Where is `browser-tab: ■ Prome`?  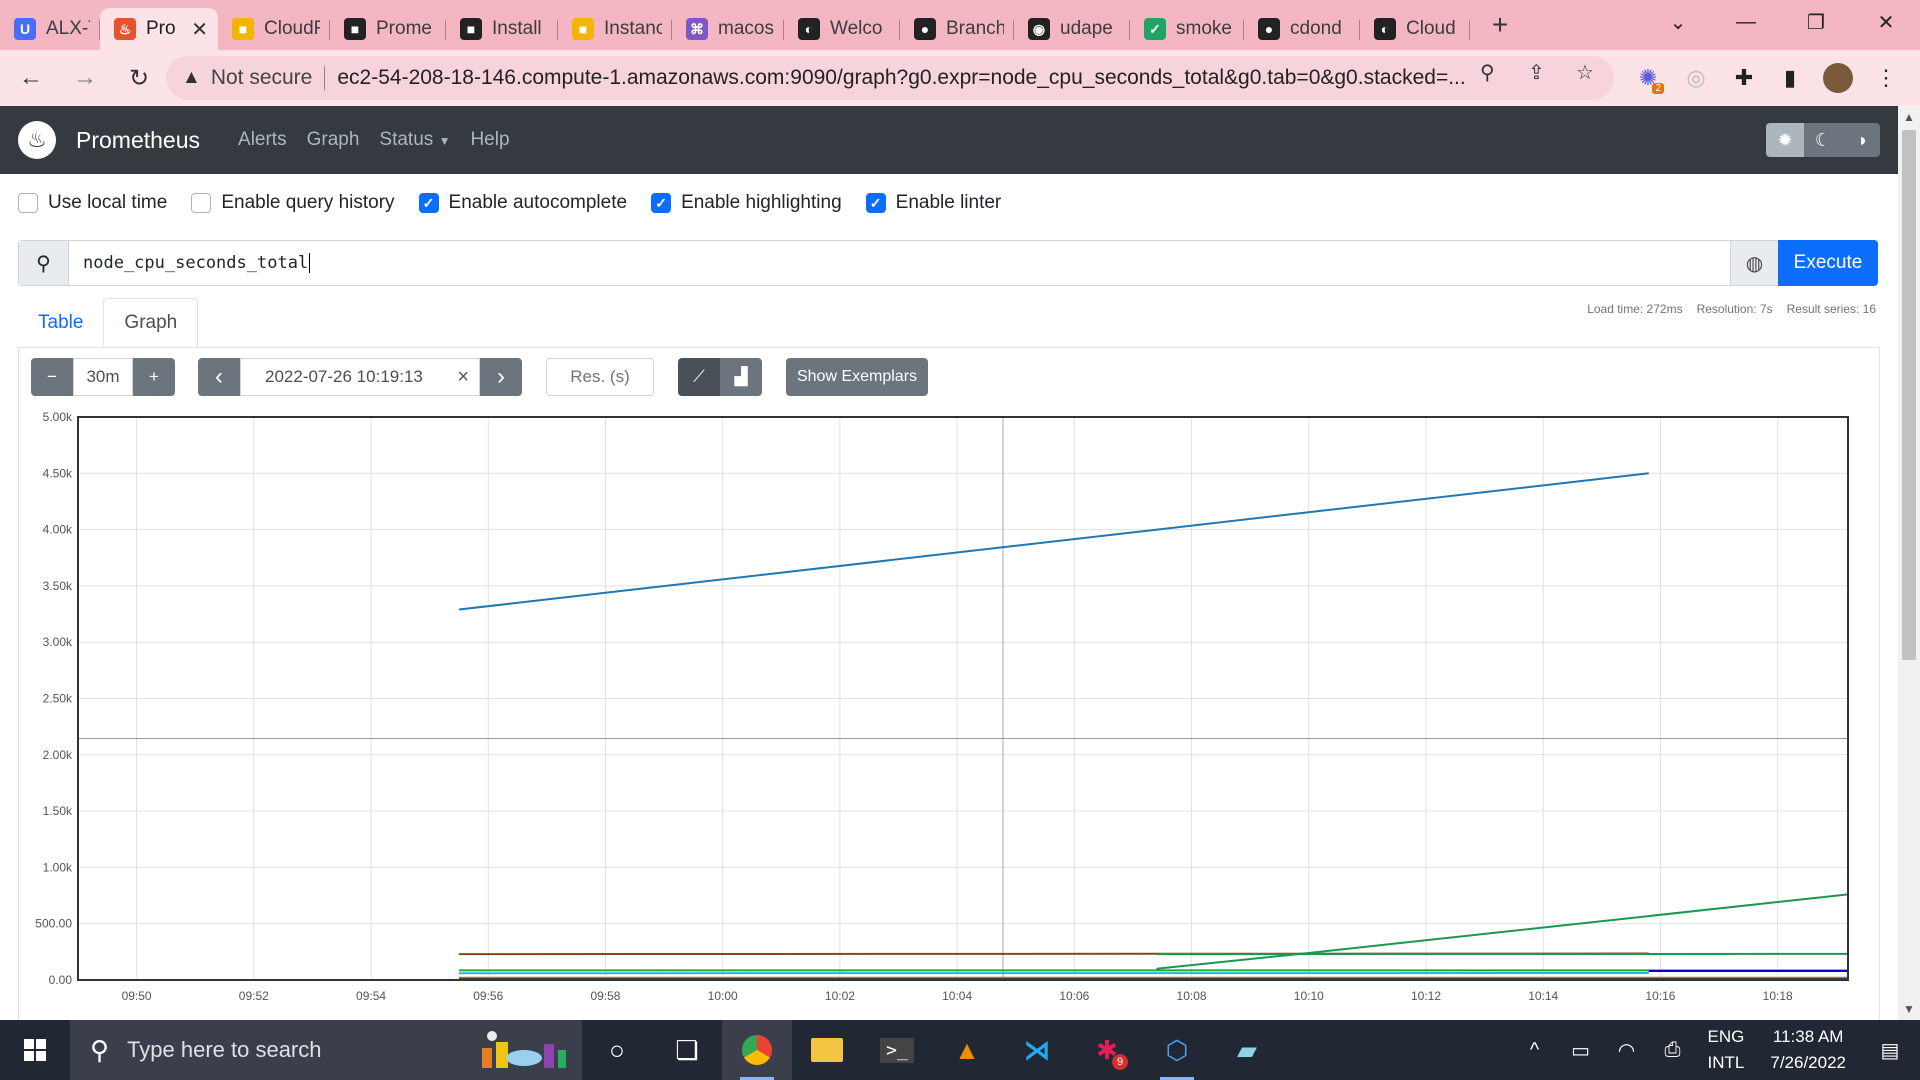 browser-tab: ■ Prome is located at coordinates (388, 29).